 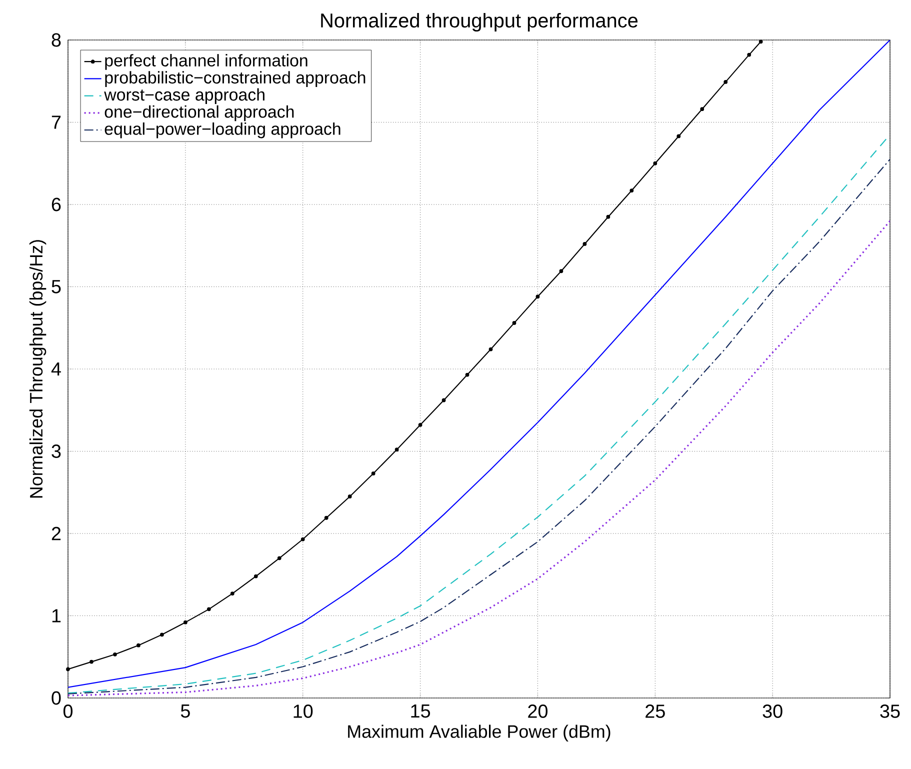 I want to click on y-tick-label: 4, so click(x=56, y=369).